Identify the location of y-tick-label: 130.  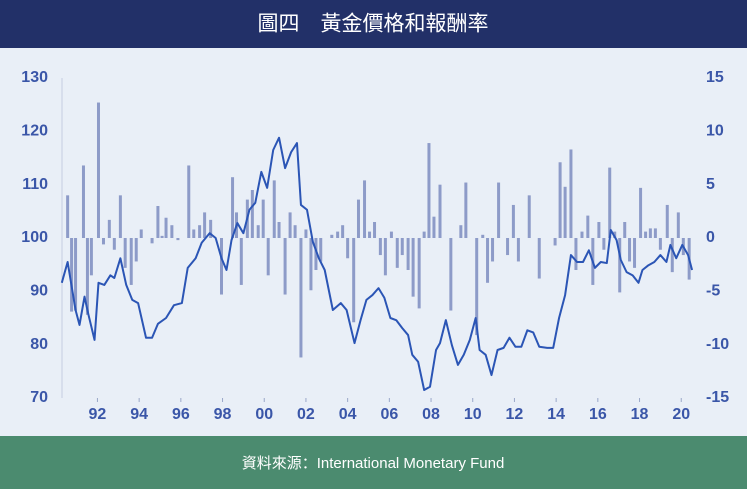
(34, 77).